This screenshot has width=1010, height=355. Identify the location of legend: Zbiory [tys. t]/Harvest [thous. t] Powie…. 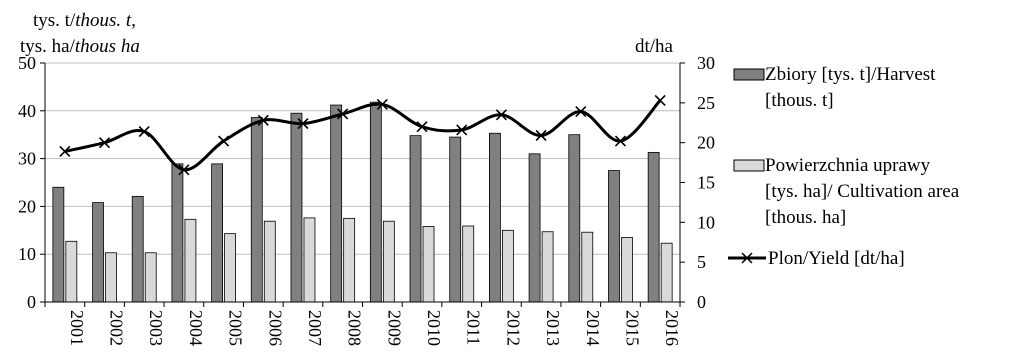
(844, 166).